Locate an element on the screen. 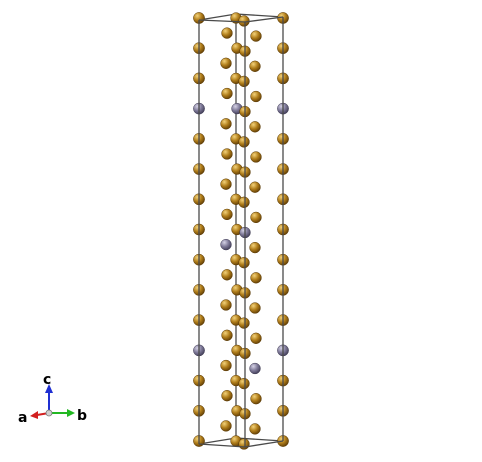 This screenshot has width=482, height=462. cell-edge-top-left-front is located at coordinates (222, 21).